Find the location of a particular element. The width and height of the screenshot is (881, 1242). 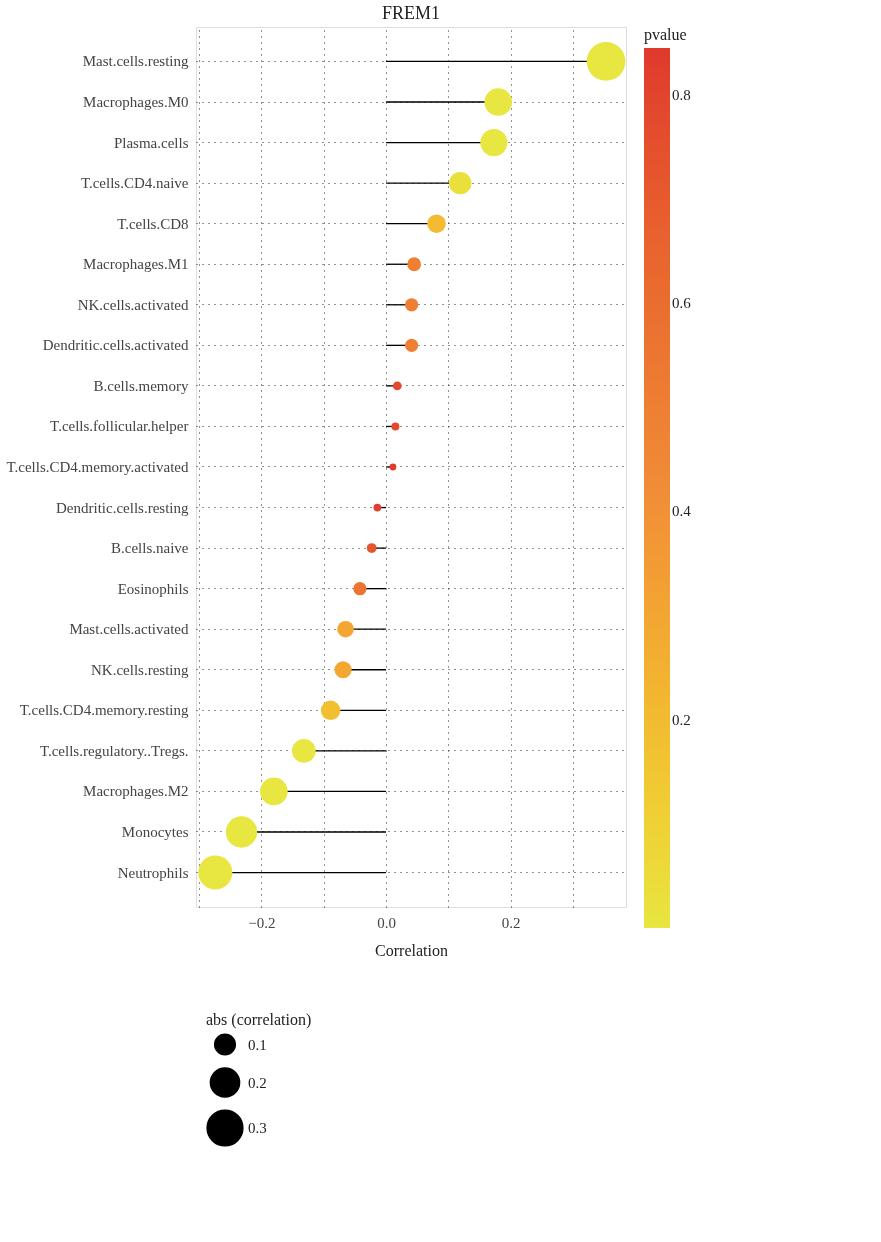

y-tick-label: Dendritic.cells.resting is located at coordinates (122, 507).